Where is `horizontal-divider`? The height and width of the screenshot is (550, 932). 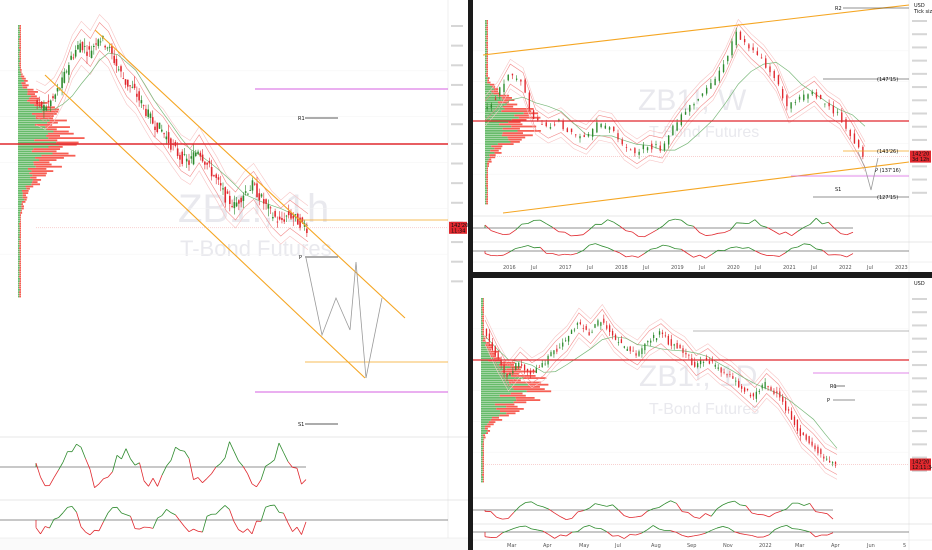
horizontal-divider is located at coordinates (702, 275).